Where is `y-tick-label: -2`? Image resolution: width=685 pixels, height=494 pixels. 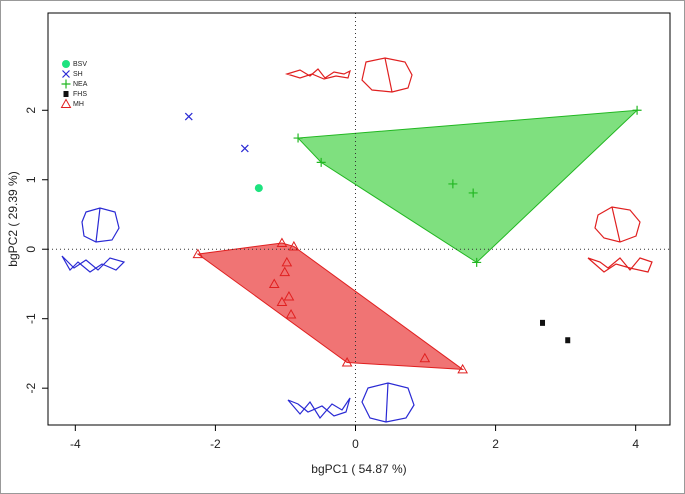 y-tick-label: -2 is located at coordinates (31, 388).